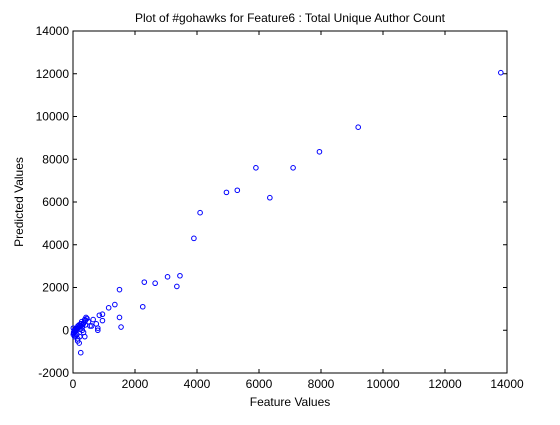 This screenshot has width=560, height=425. What do you see at coordinates (73, 384) in the screenshot?
I see `x-tick-label: 0` at bounding box center [73, 384].